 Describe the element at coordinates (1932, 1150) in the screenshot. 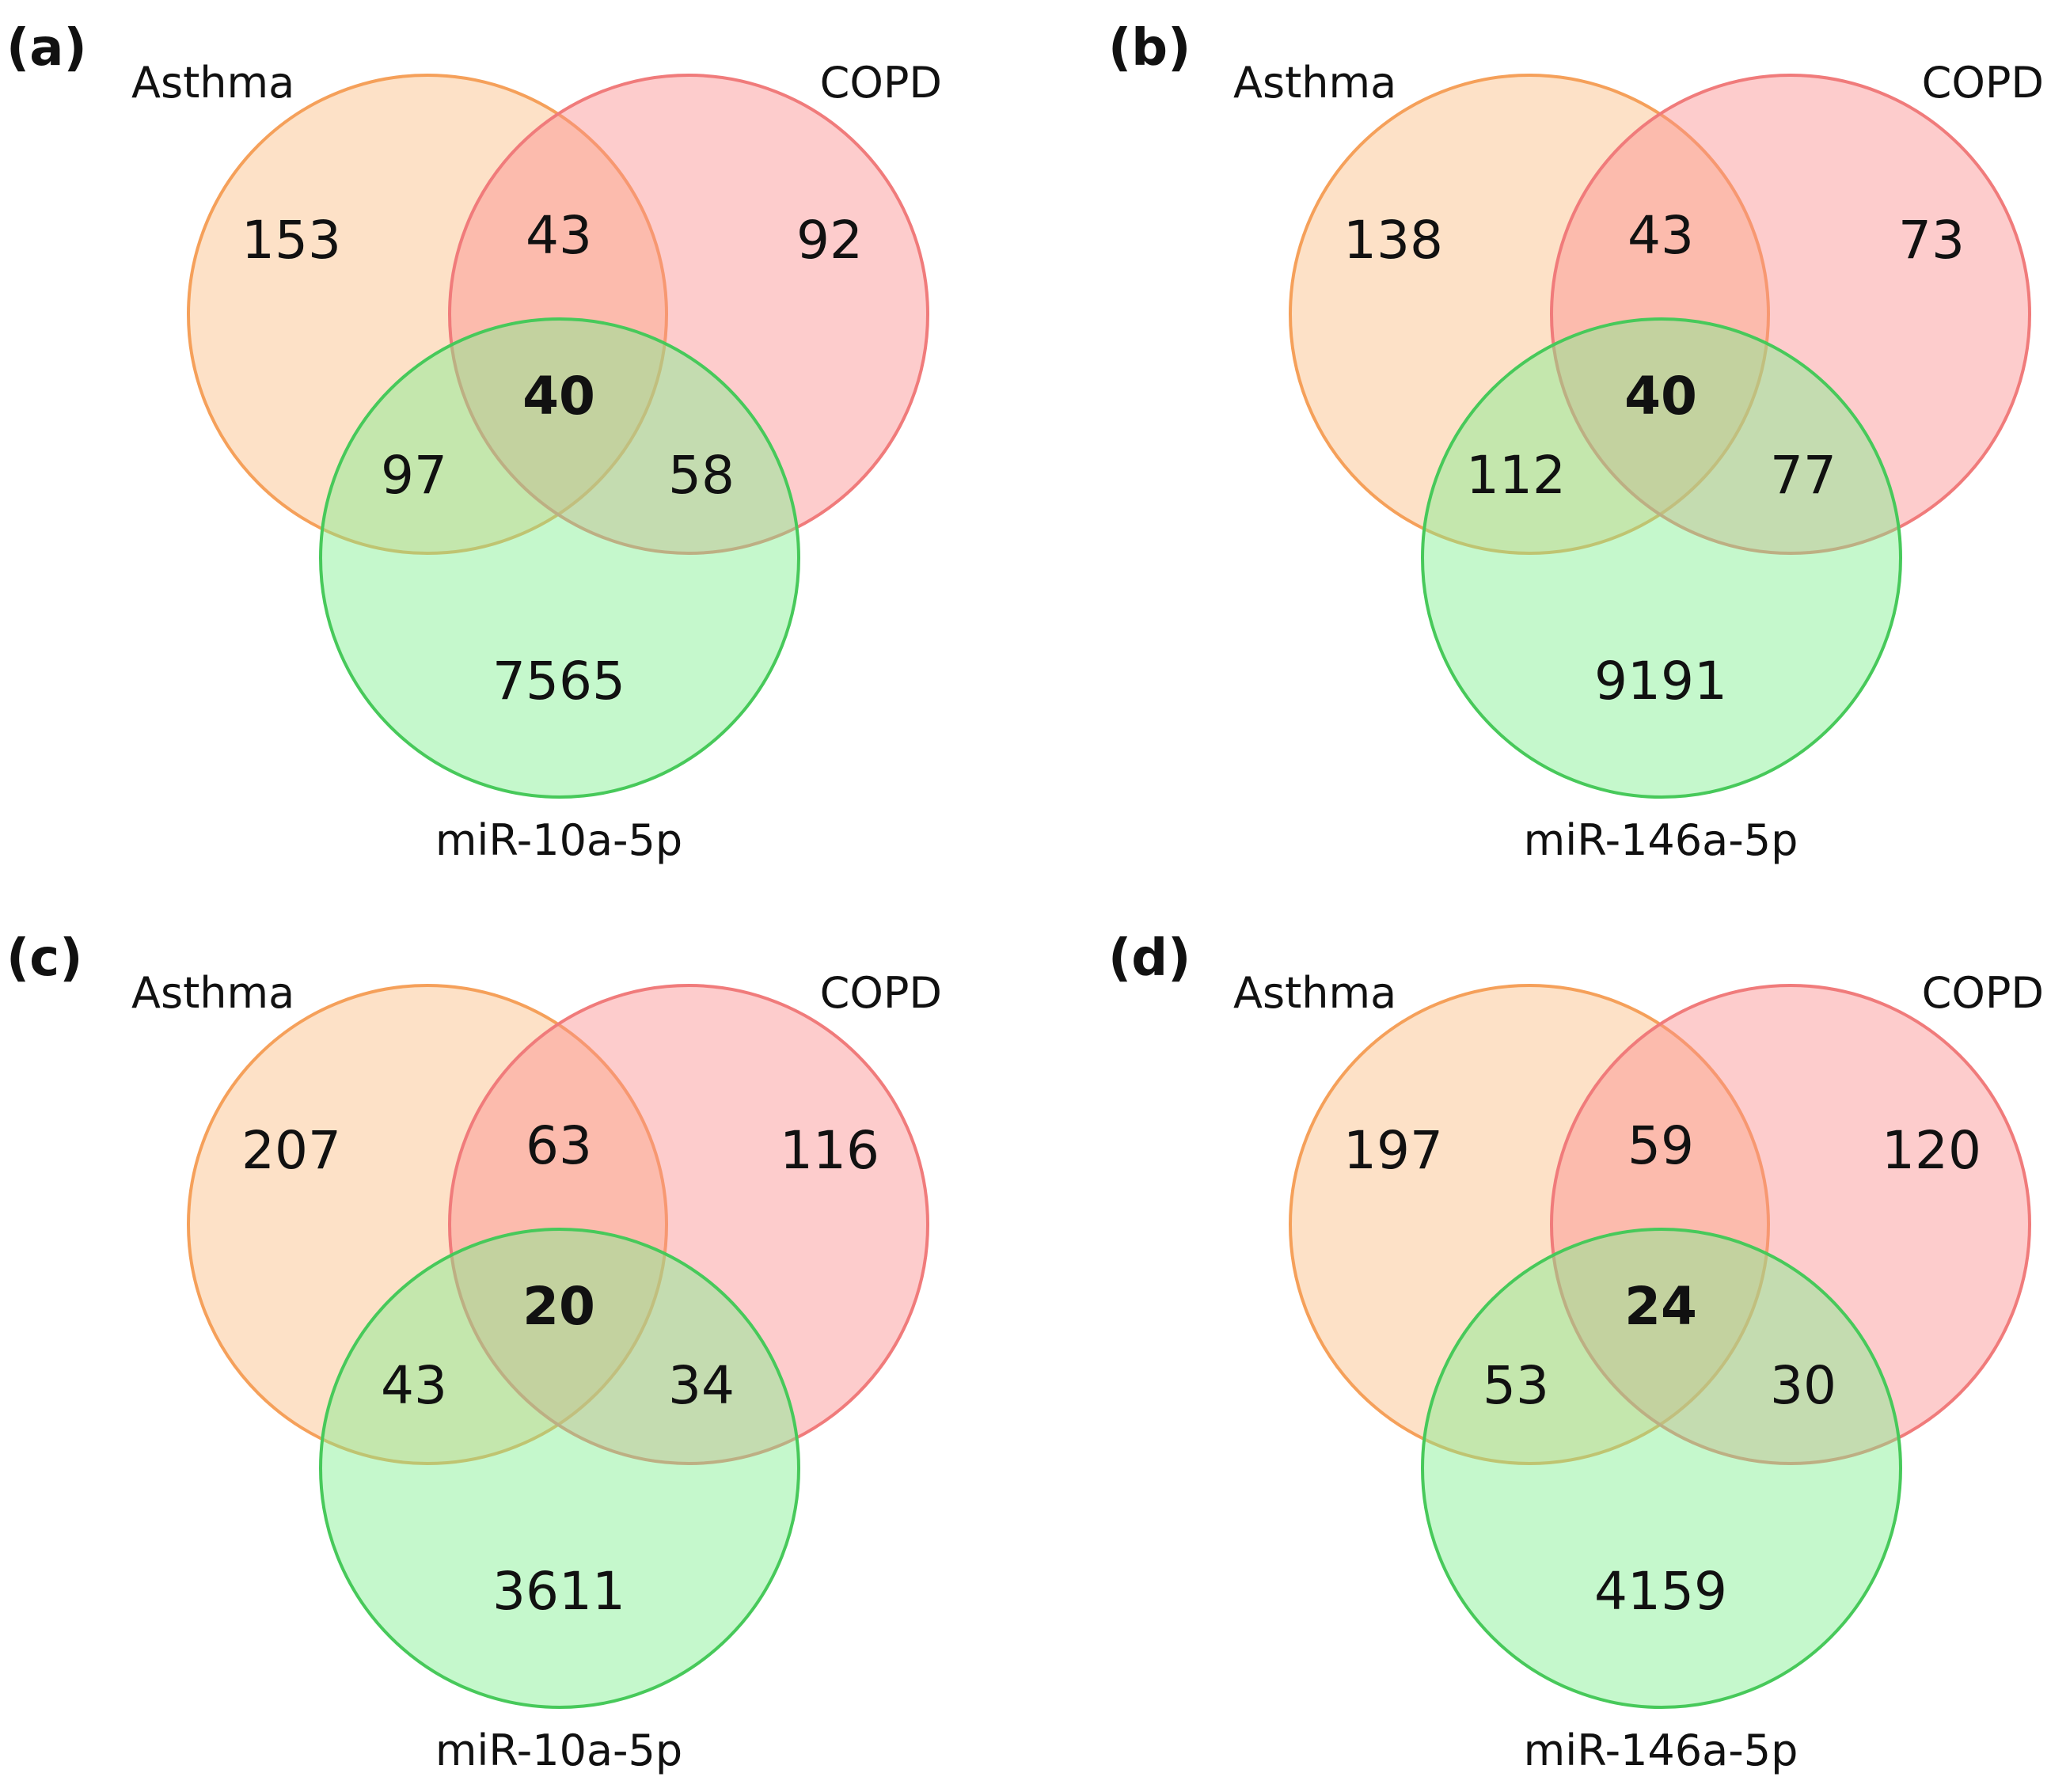

I see `count-b-only-d: 120` at that location.